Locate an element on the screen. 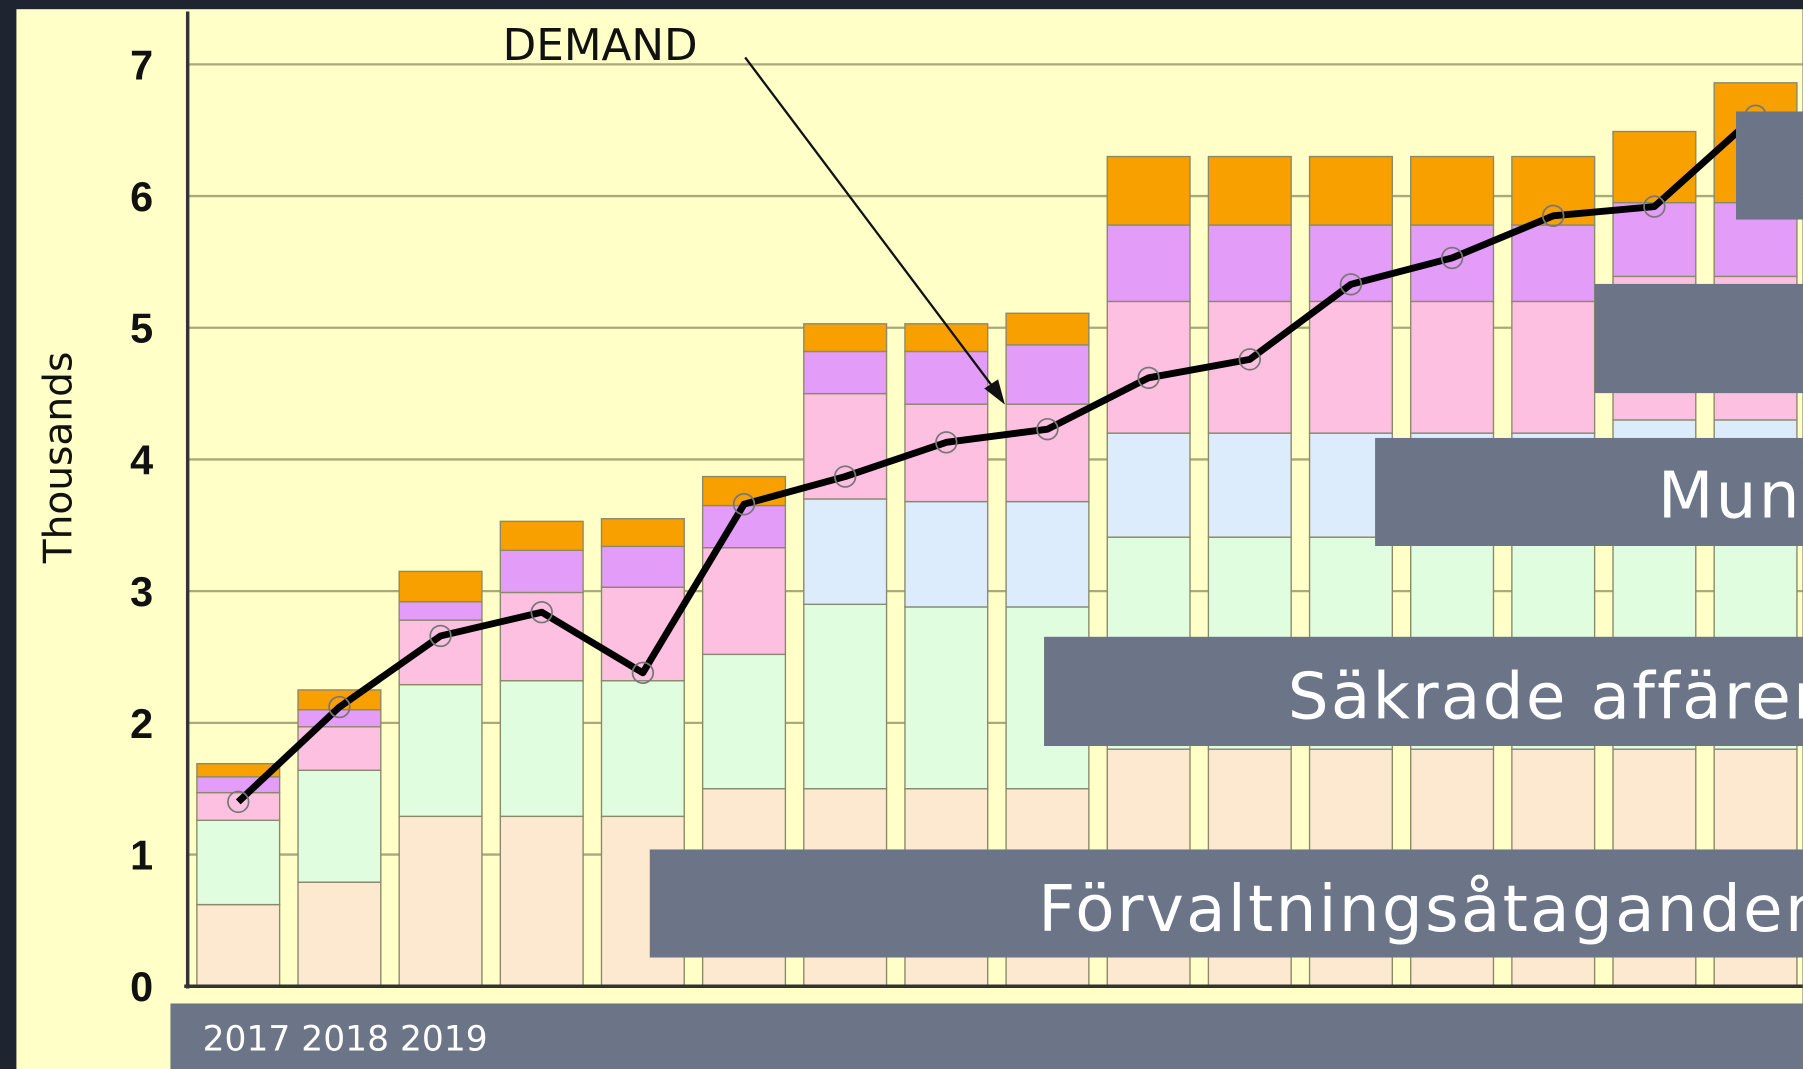 Image resolution: width=1803 pixels, height=1069 pixels. arrow-head is located at coordinates (994, 392).